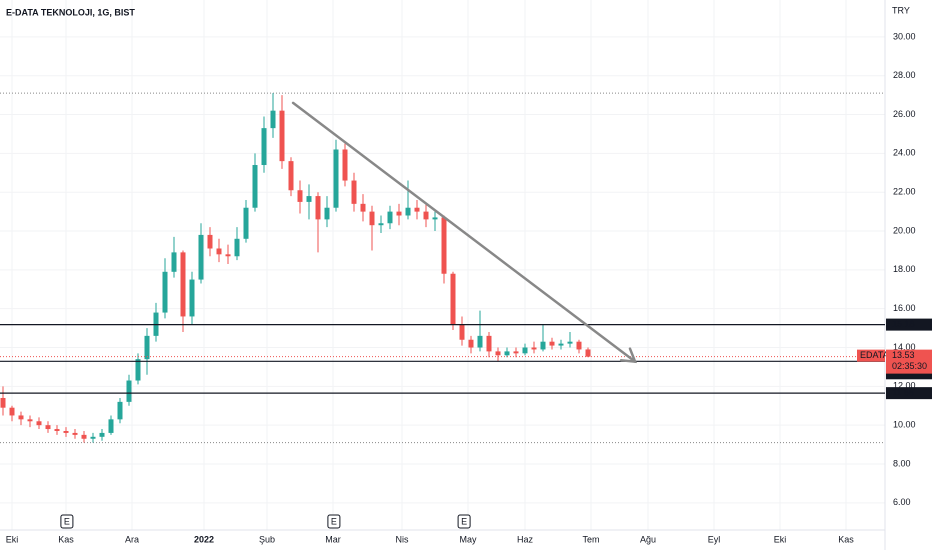  Describe the element at coordinates (402, 539) in the screenshot. I see `x-tick-label: Nis` at that location.